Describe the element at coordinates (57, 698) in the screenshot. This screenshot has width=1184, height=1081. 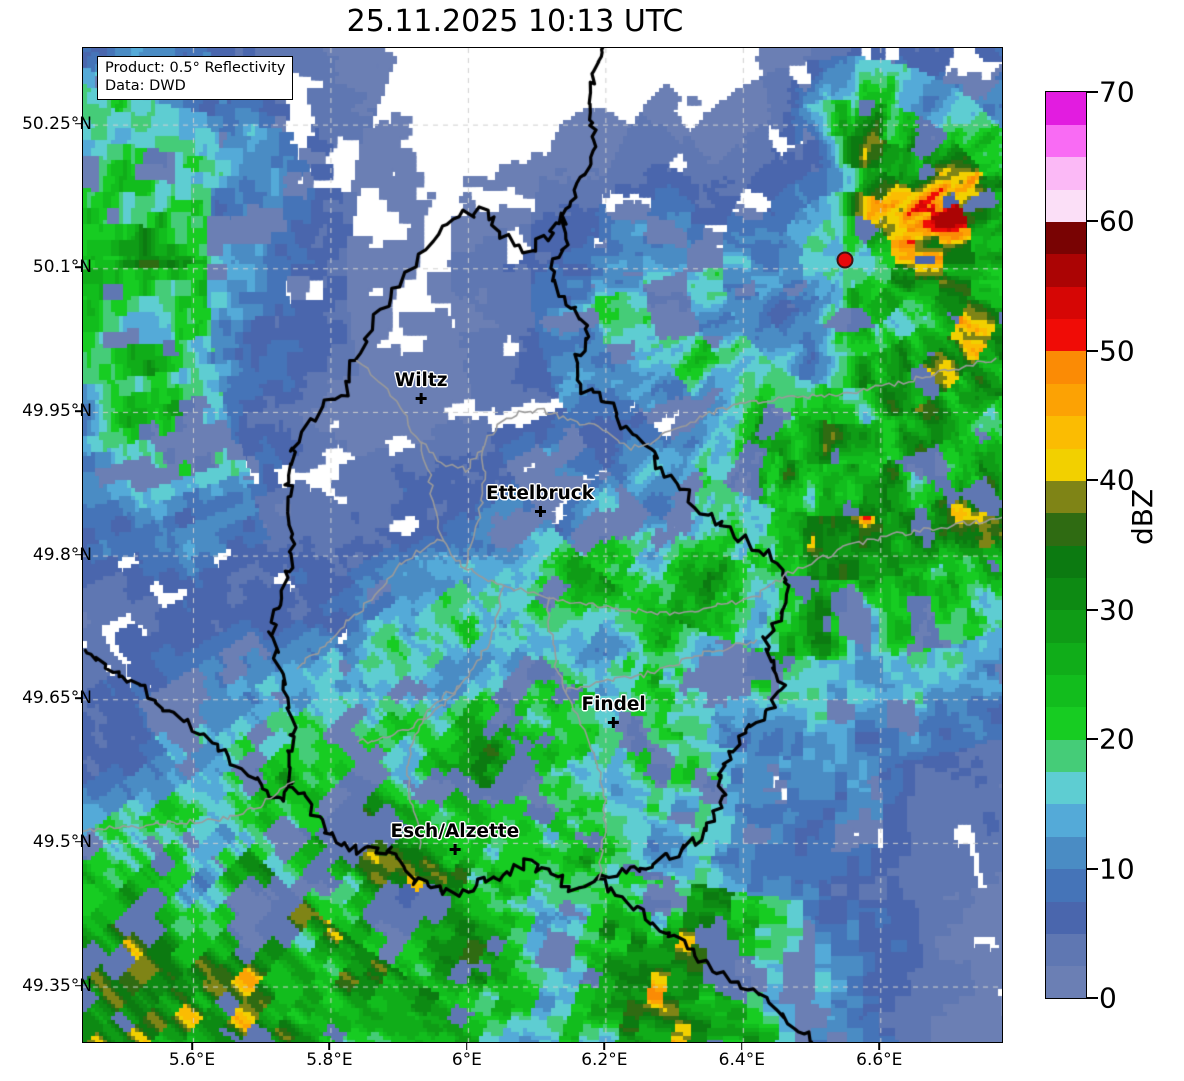
I see `latitude-tick-label: 49.65°N` at that location.